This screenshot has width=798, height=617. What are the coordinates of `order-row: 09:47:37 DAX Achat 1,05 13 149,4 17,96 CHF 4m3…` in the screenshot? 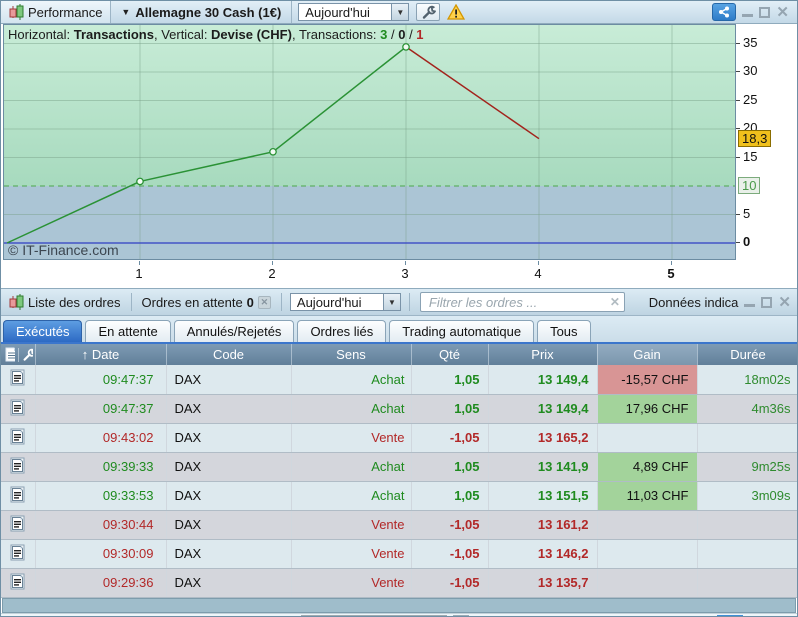 It's located at (399, 409).